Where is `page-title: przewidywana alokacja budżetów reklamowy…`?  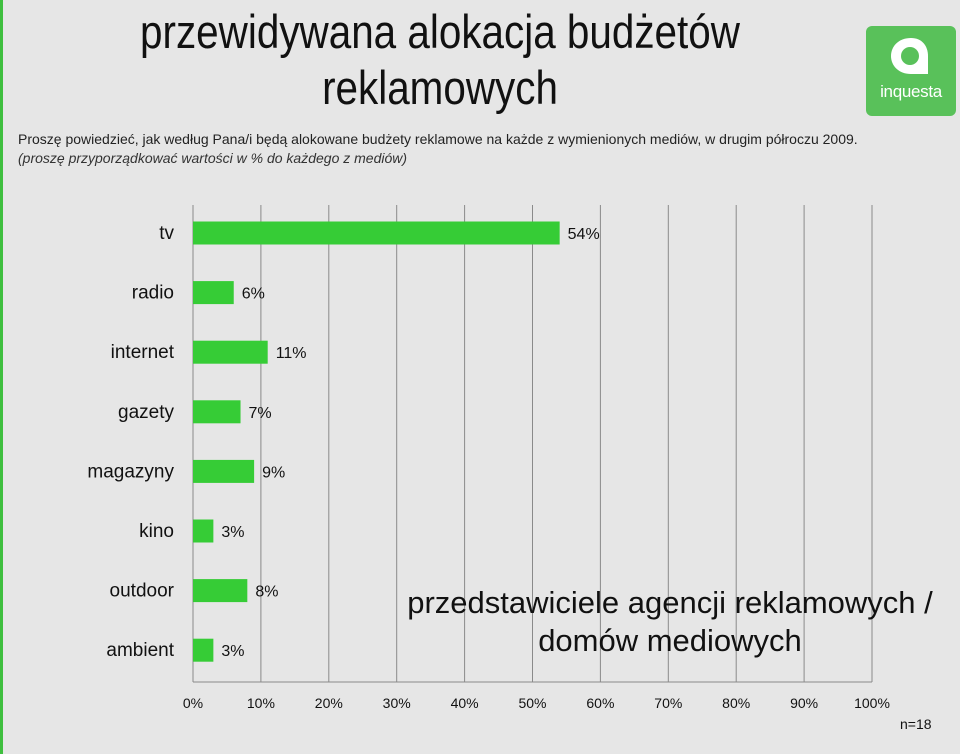 page-title: przewidywana alokacja budżetów reklamowy… is located at coordinates (440, 59).